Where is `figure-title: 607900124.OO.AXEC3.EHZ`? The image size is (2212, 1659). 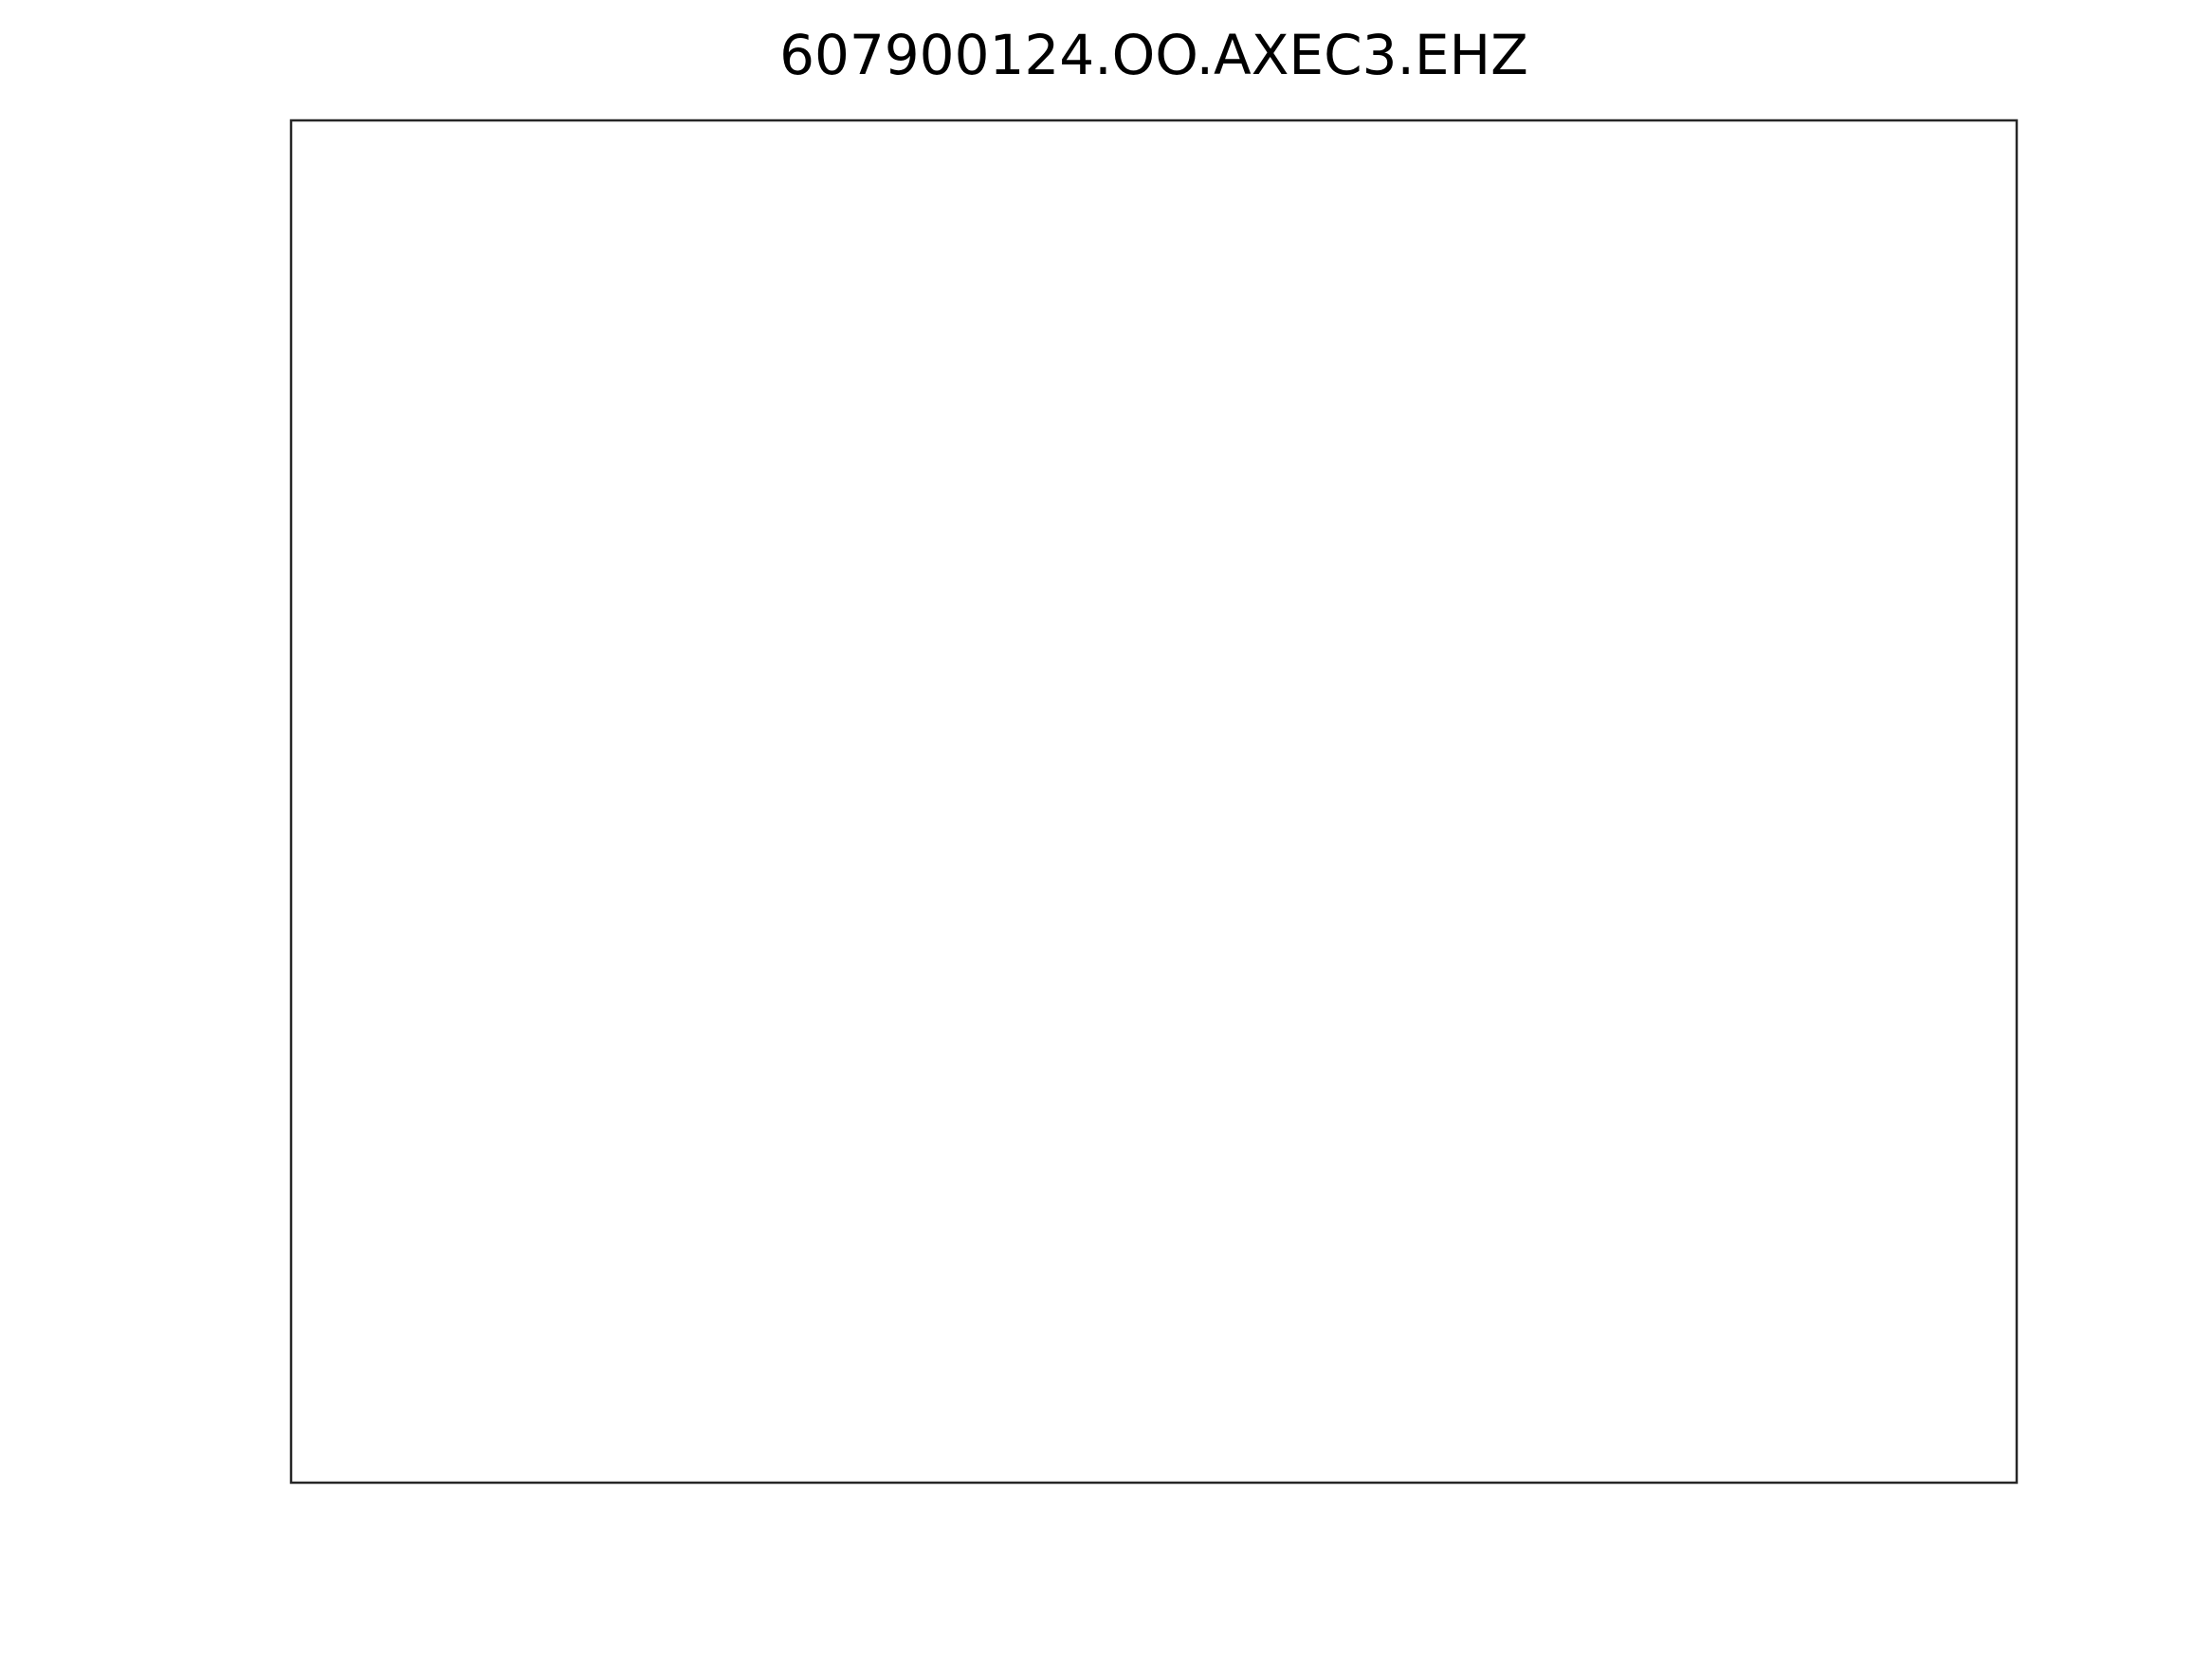 figure-title: 607900124.OO.AXEC3.EHZ is located at coordinates (1153, 55).